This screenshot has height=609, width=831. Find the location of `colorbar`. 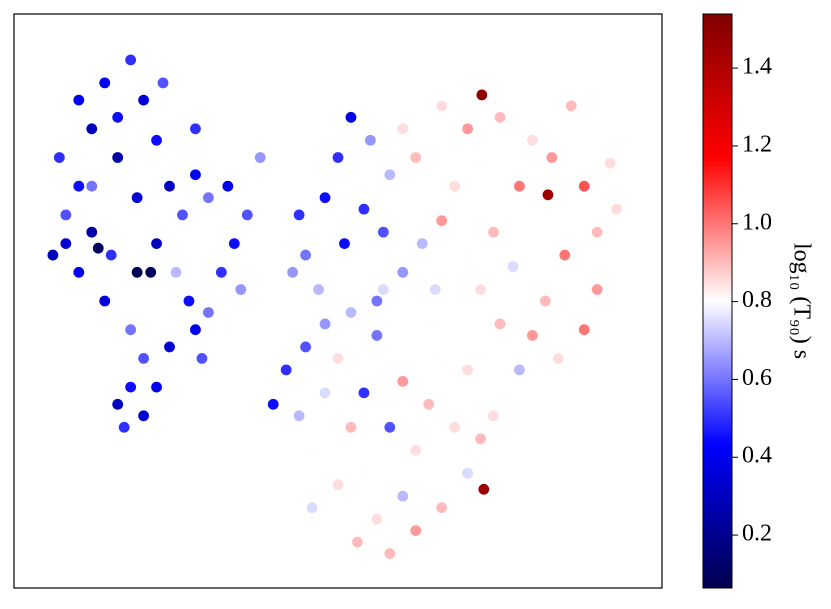

colorbar is located at coordinates (717, 301).